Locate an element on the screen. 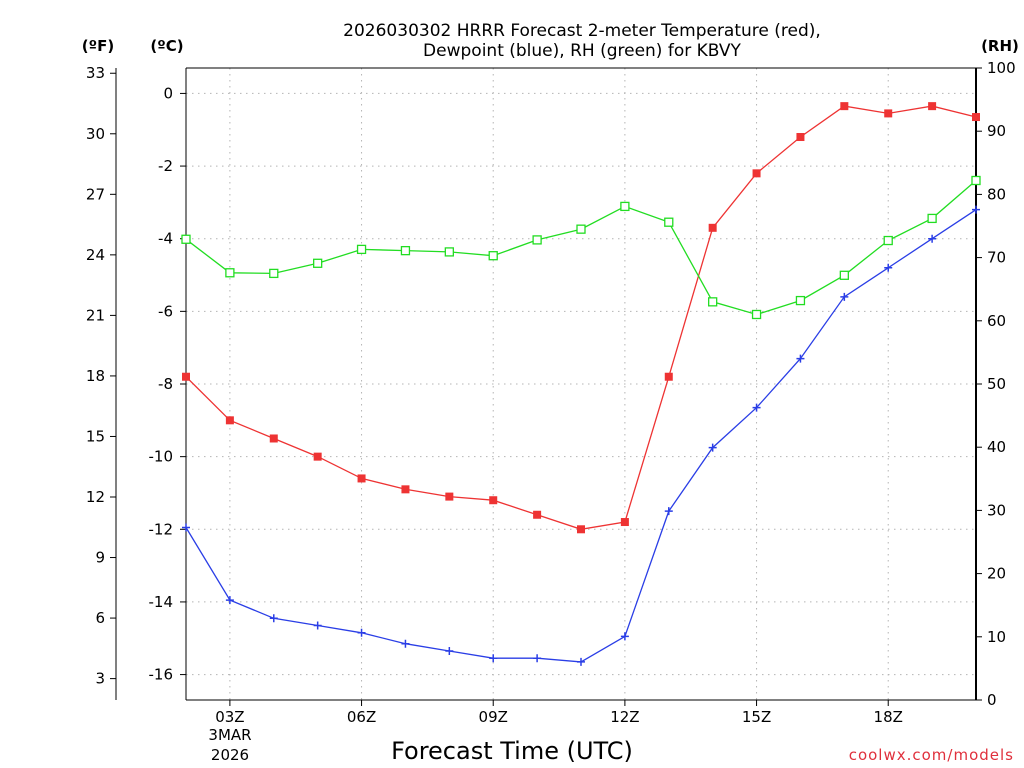 The height and width of the screenshot is (768, 1024). date-label-day: 3MAR is located at coordinates (229, 735).